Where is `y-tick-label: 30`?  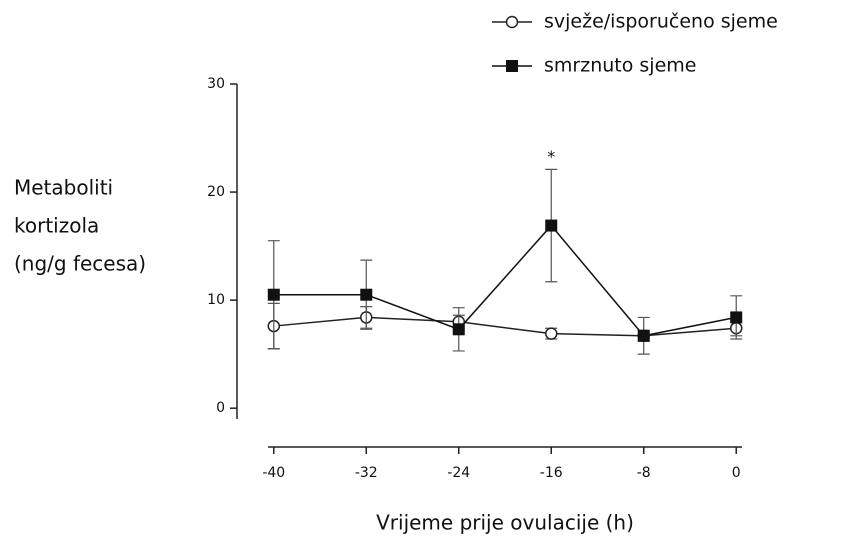 y-tick-label: 30 is located at coordinates (216, 84).